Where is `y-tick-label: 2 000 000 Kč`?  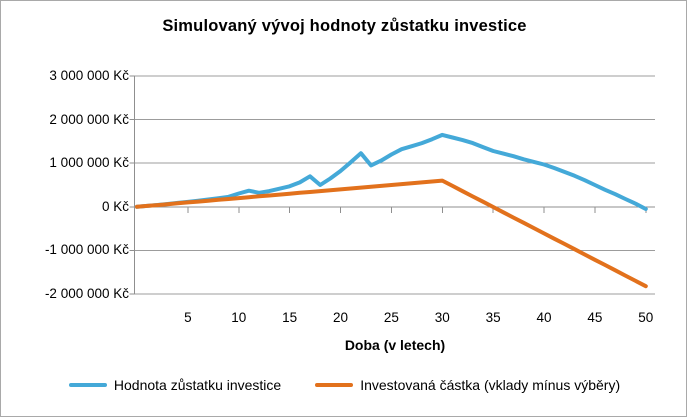 y-tick-label: 2 000 000 Kč is located at coordinates (89, 119).